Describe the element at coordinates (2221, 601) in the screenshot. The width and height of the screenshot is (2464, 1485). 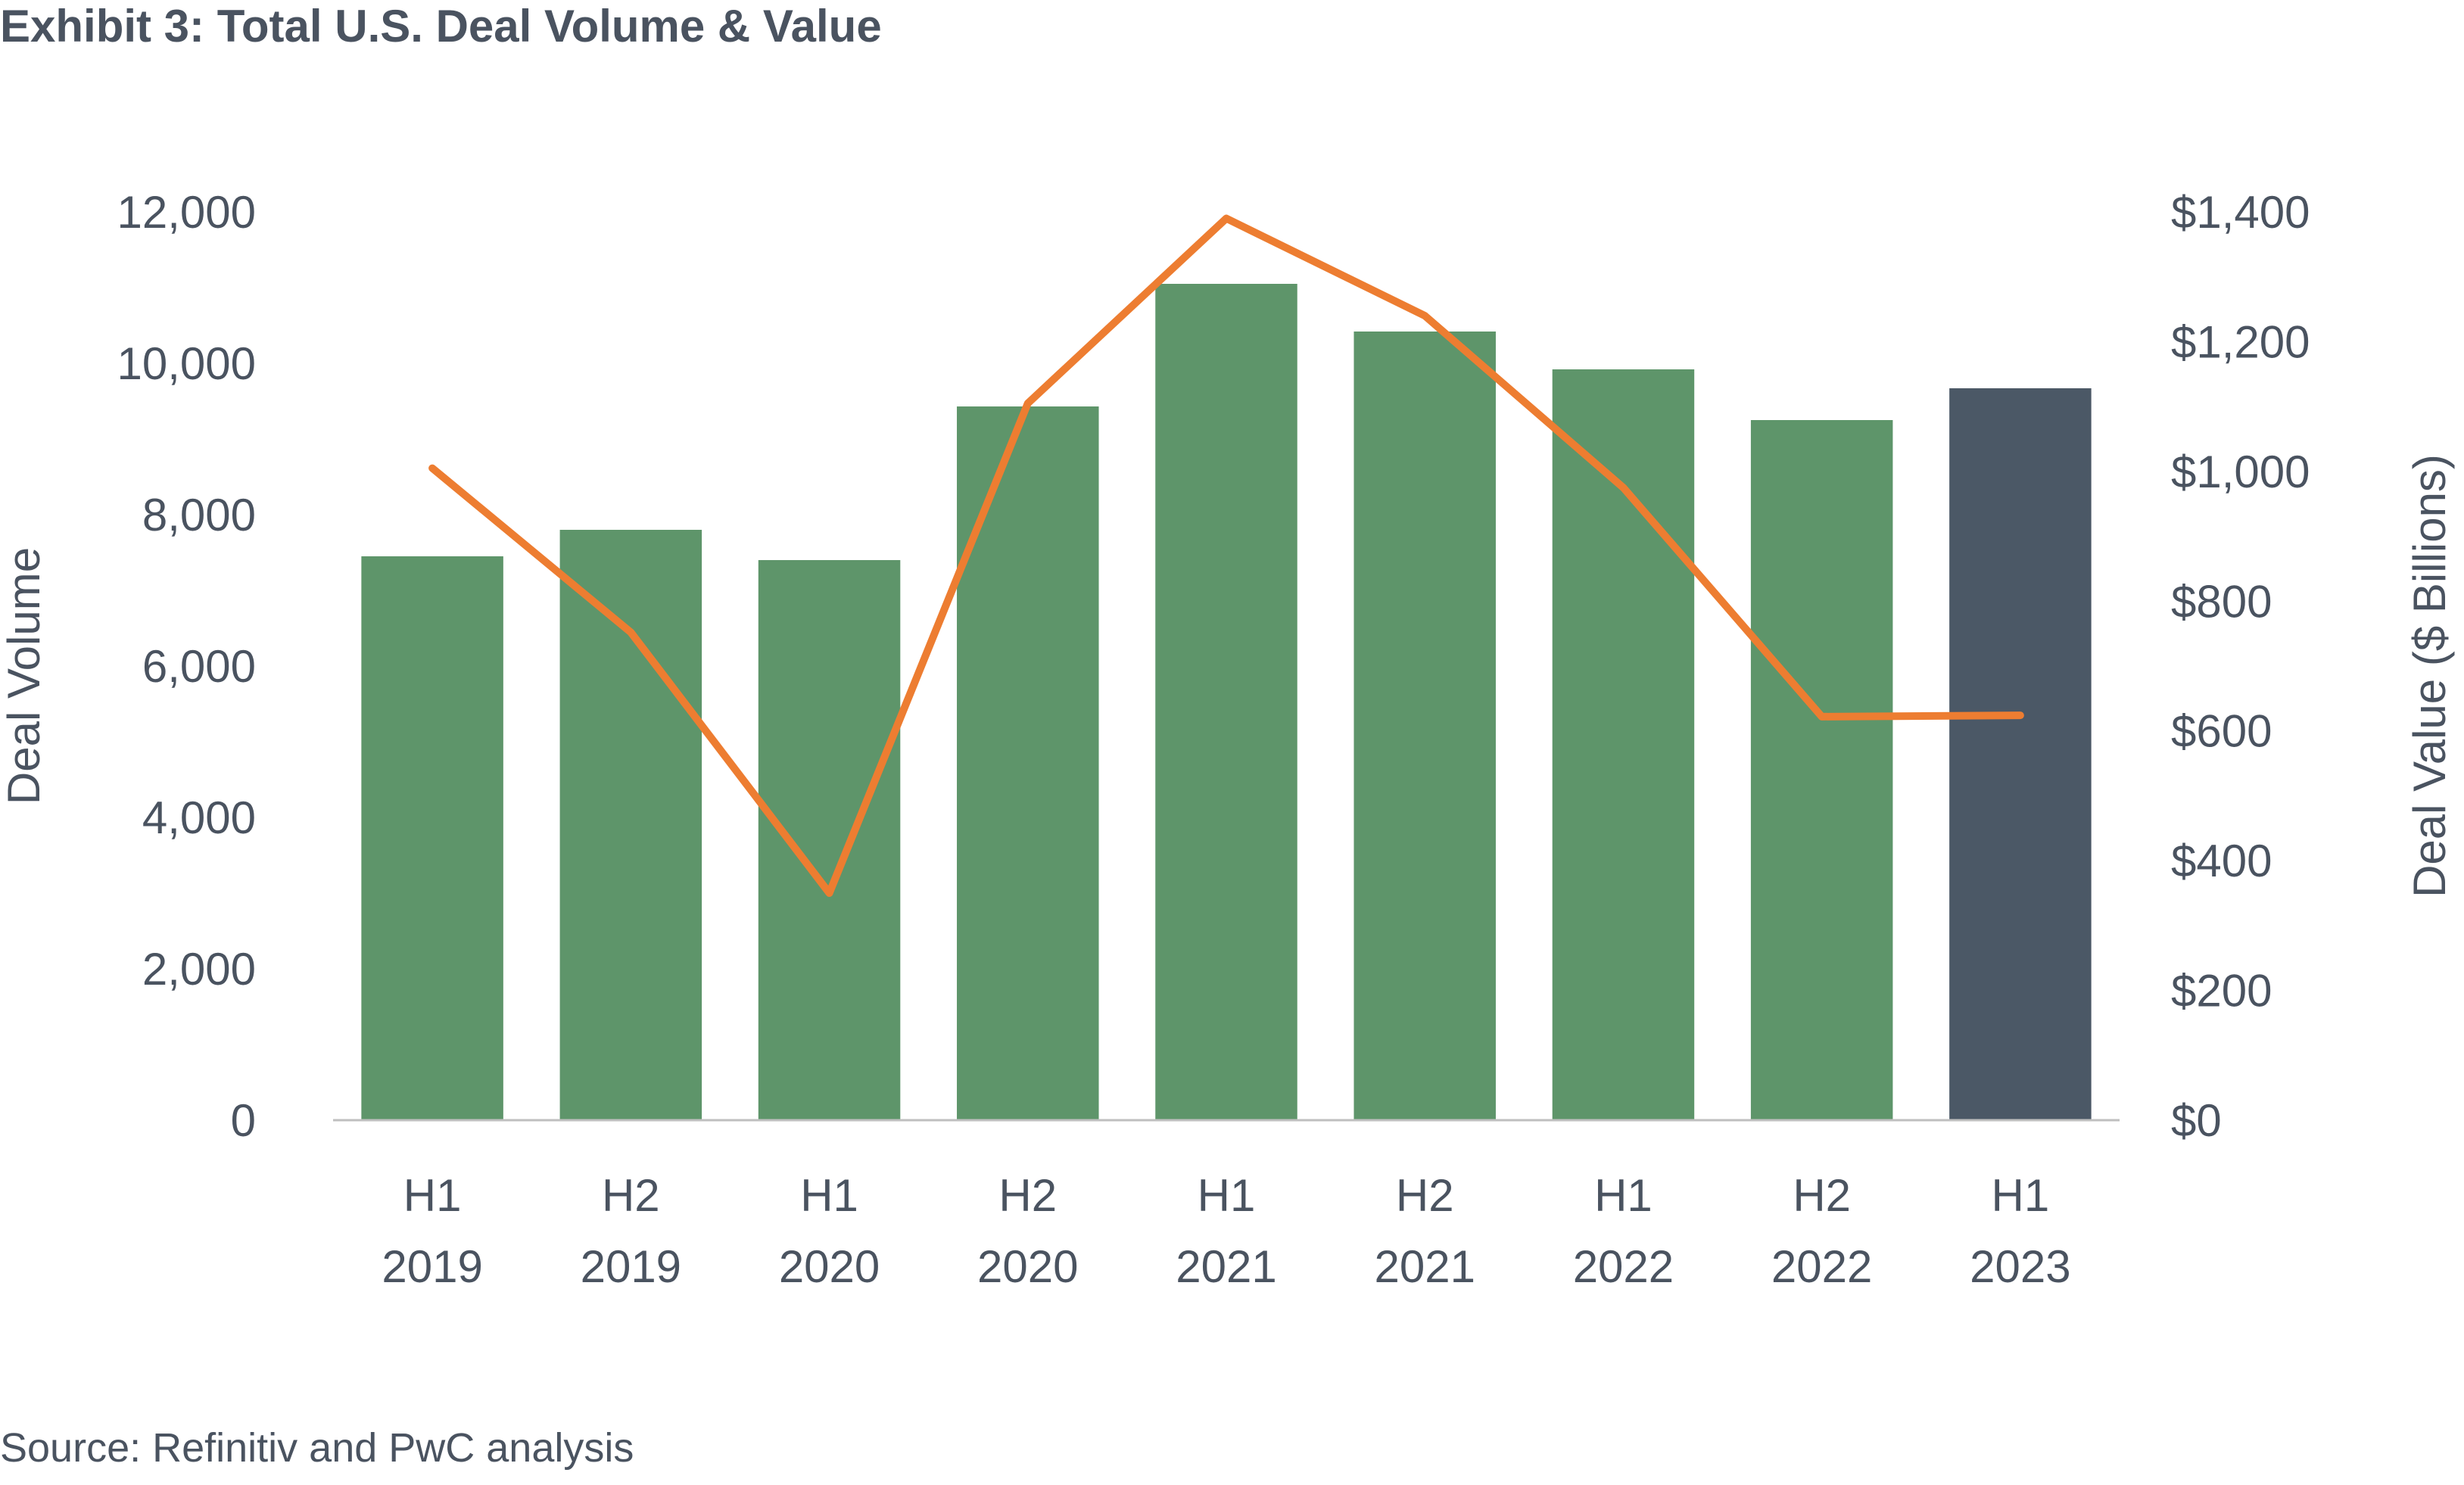
I see `right-tick-label: $800` at that location.